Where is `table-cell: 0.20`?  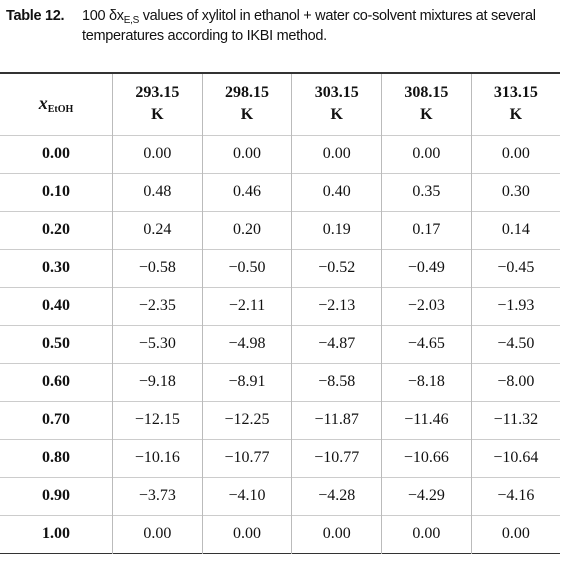
table-cell: 0.20 is located at coordinates (246, 229).